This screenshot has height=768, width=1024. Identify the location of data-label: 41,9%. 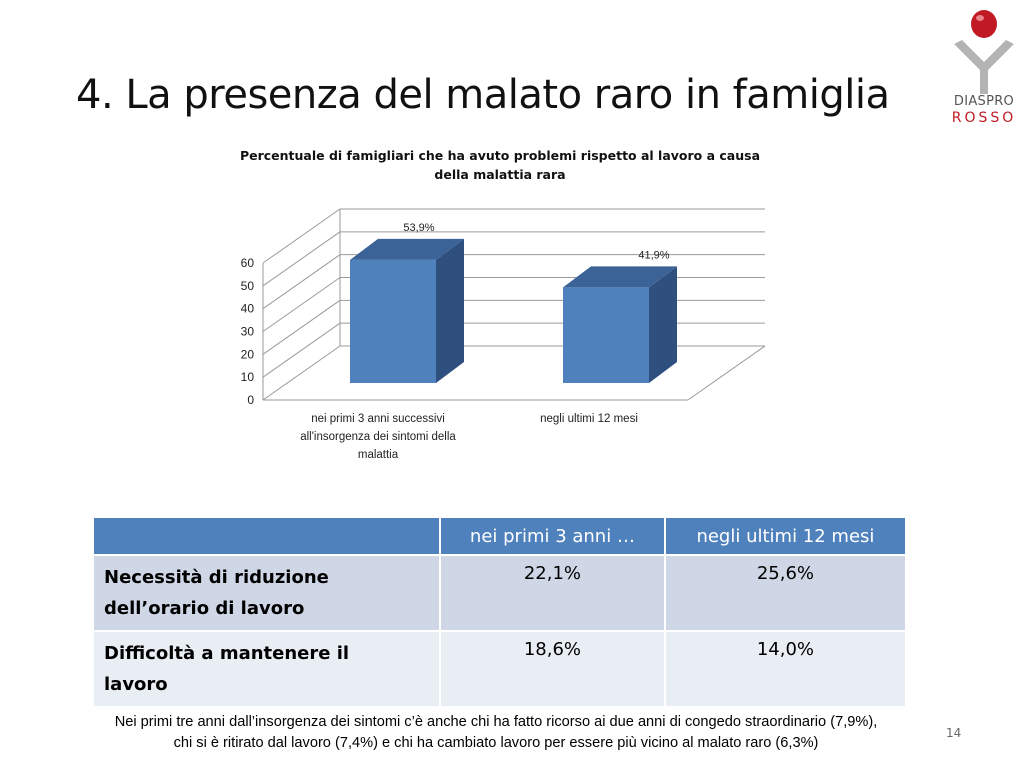
(653, 255).